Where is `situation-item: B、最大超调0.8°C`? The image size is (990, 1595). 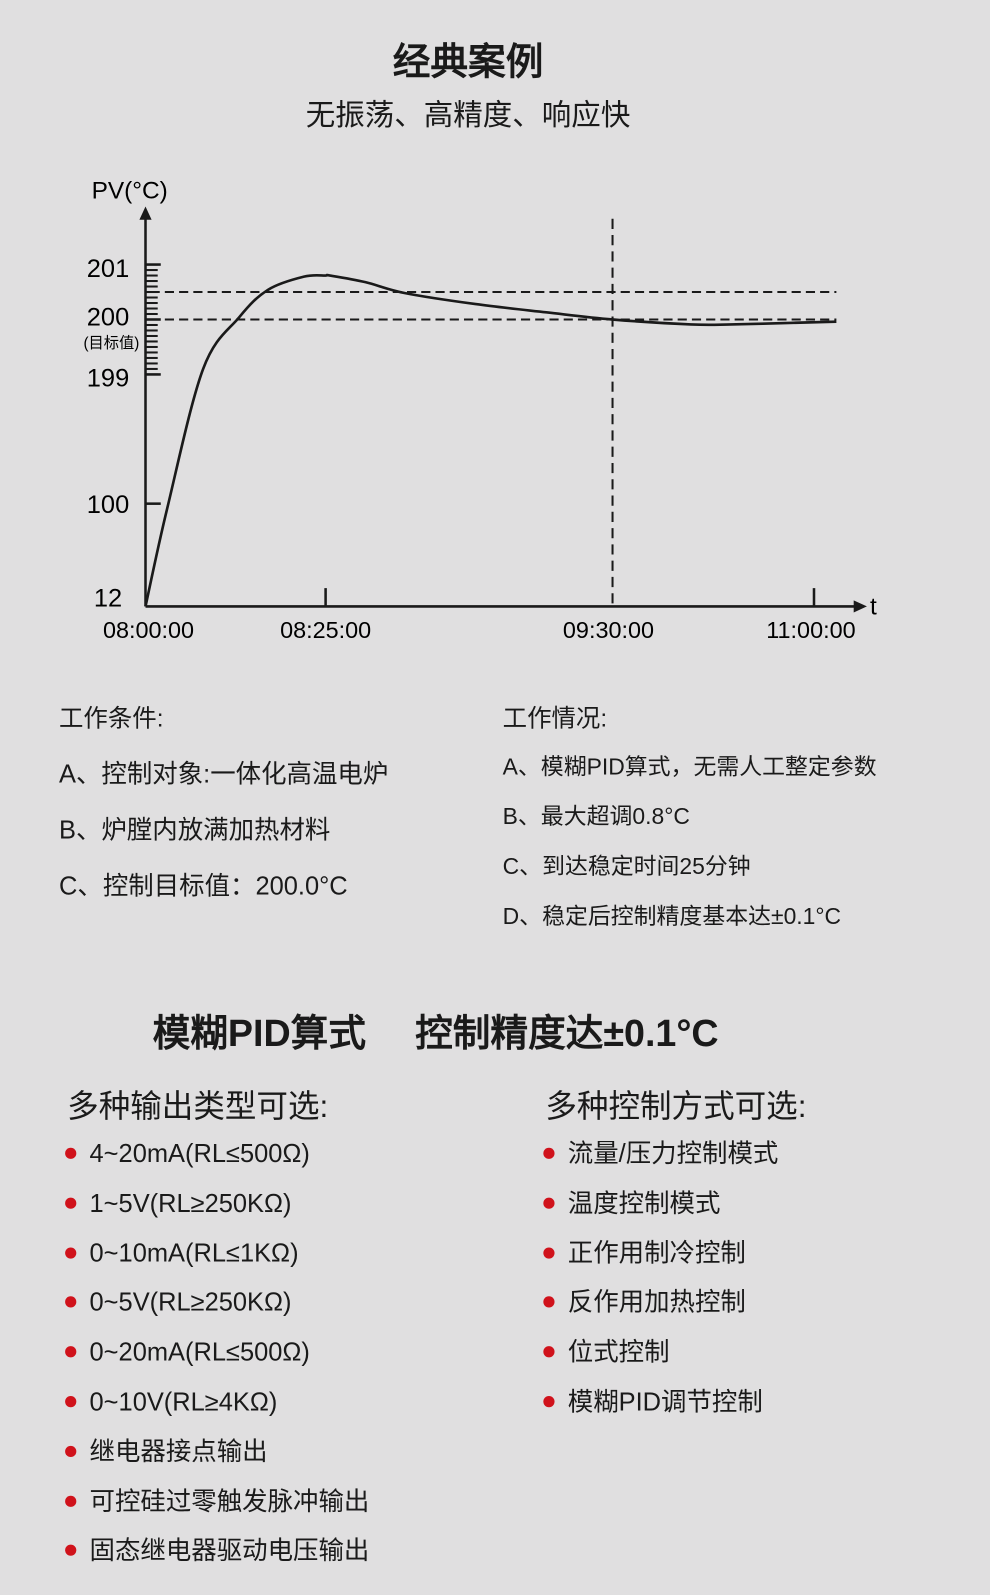 situation-item: B、最大超调0.8°C is located at coordinates (596, 816).